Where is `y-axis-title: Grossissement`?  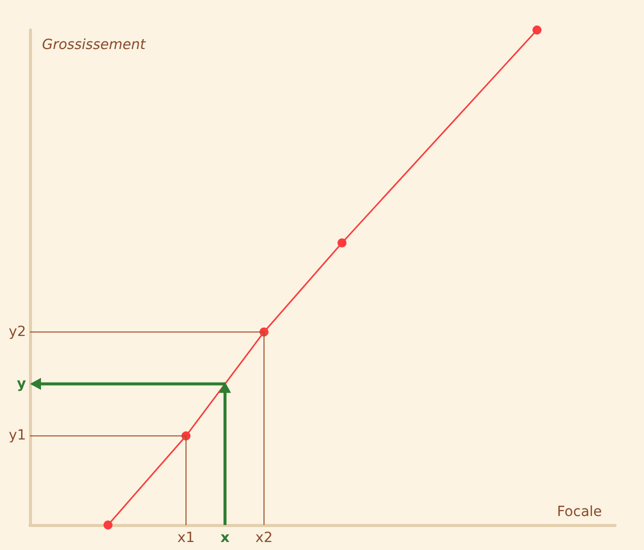 y-axis-title: Grossissement is located at coordinates (94, 45).